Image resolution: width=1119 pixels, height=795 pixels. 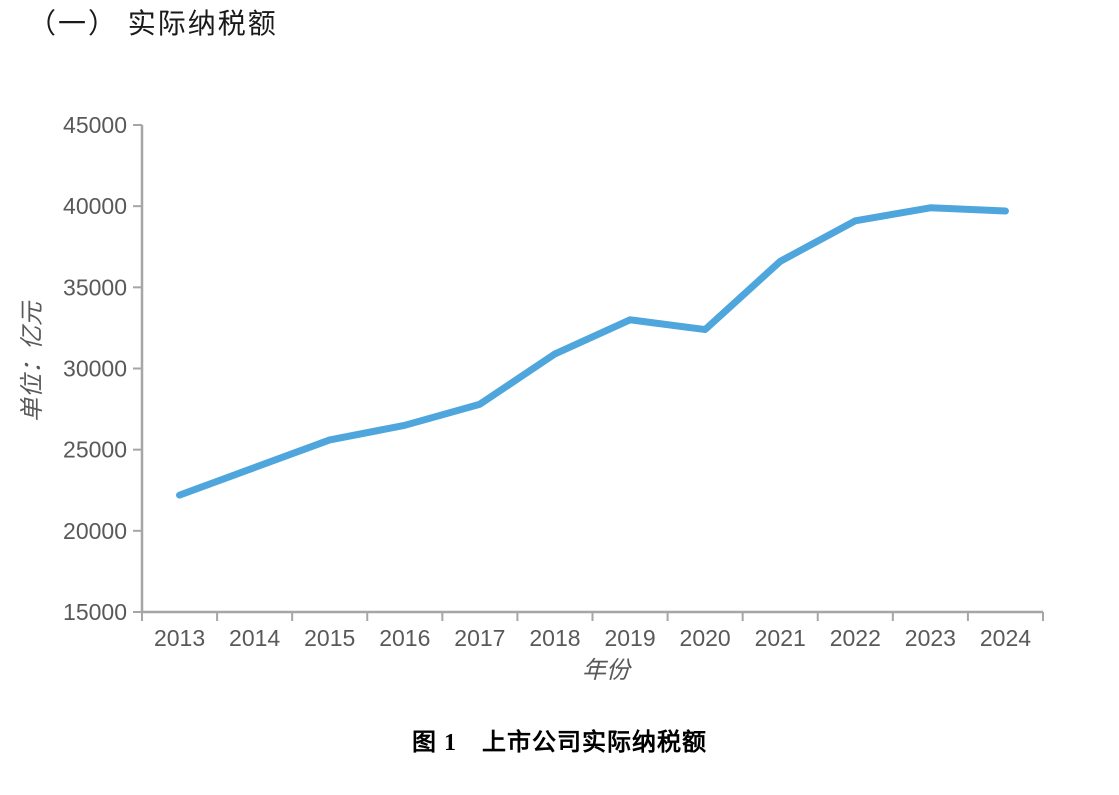 I want to click on x-tick-label: 2024, so click(x=1005, y=638).